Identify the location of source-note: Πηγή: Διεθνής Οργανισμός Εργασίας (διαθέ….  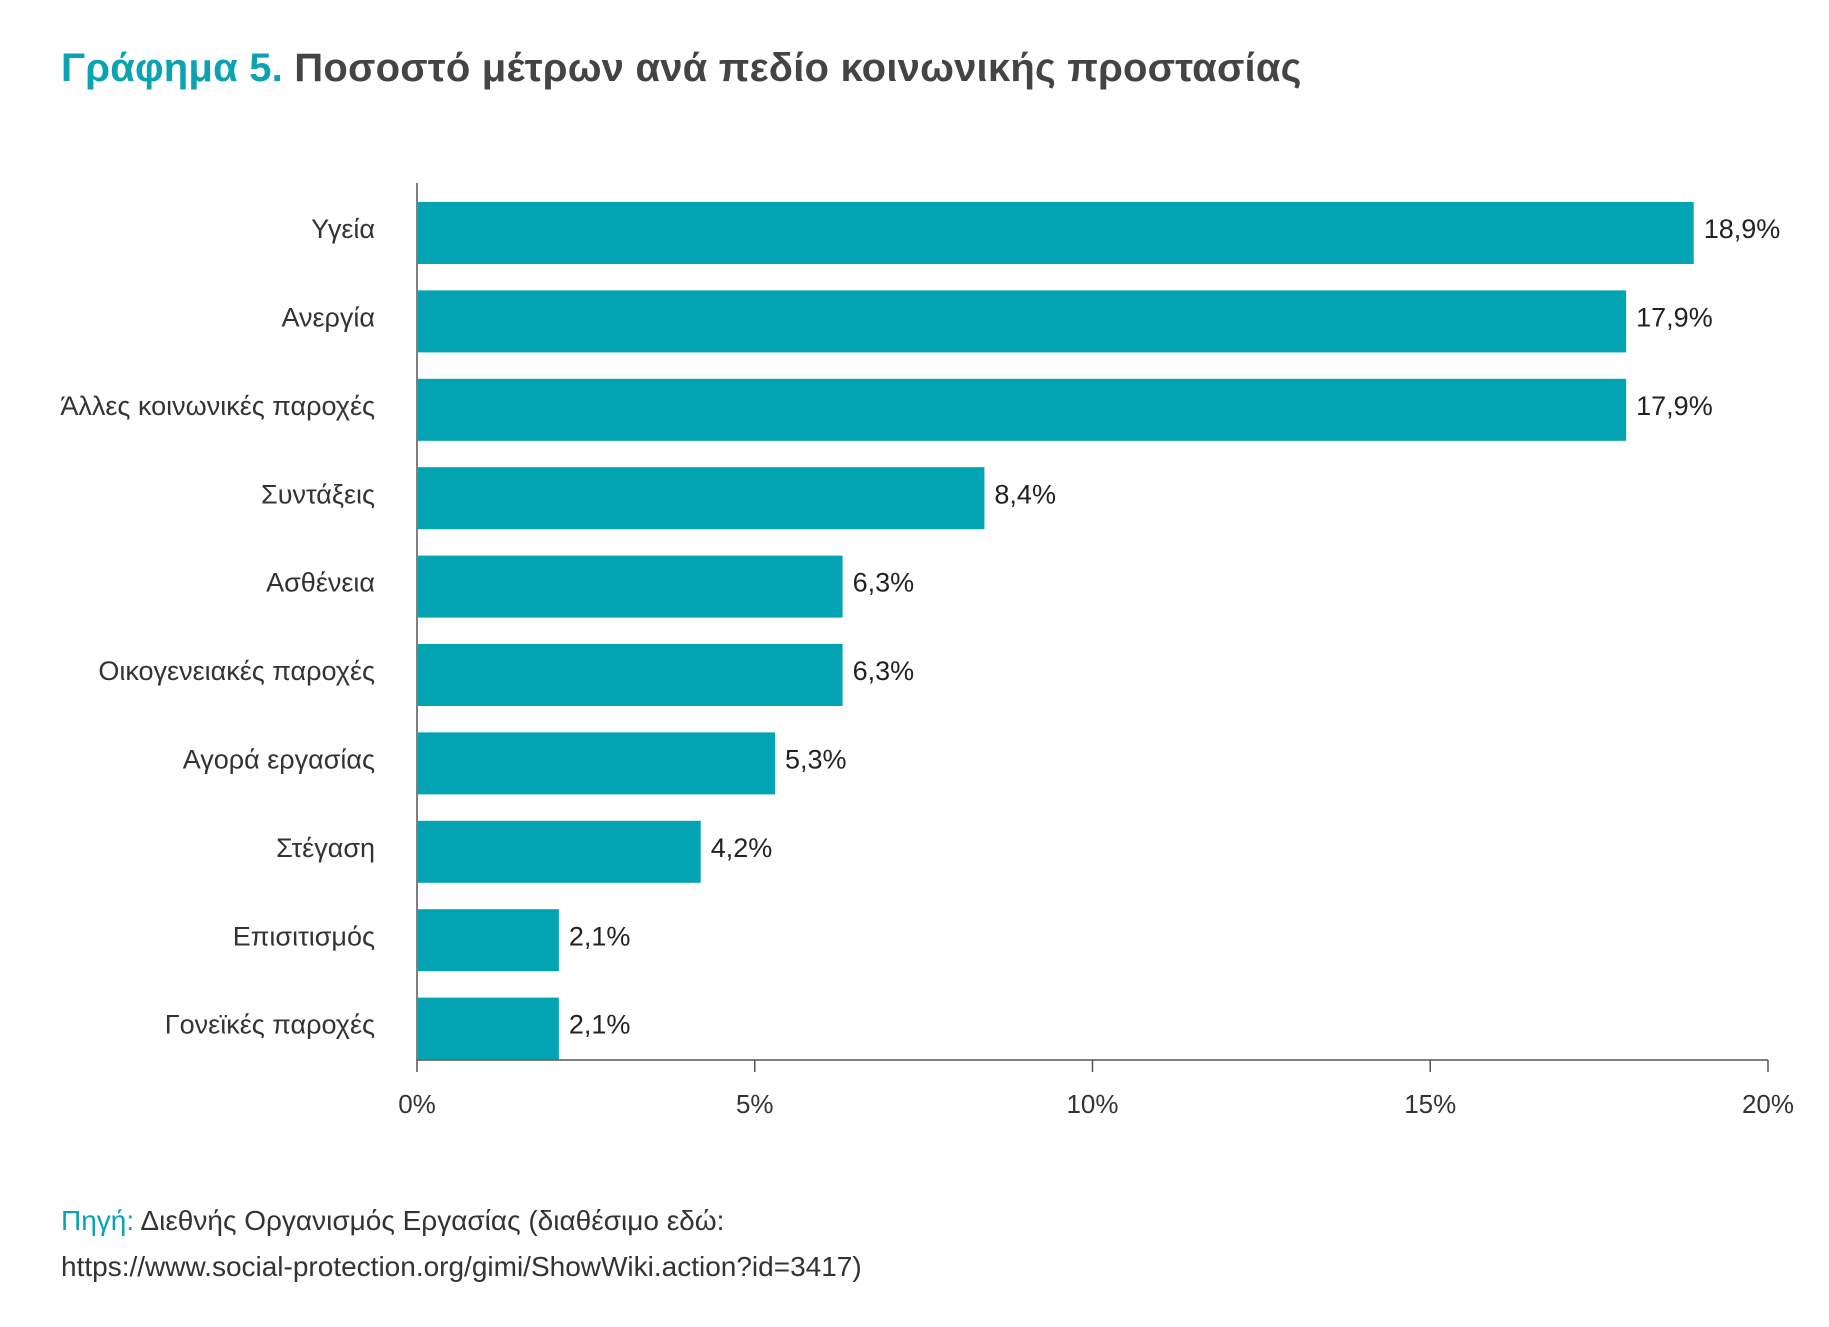
(461, 1244).